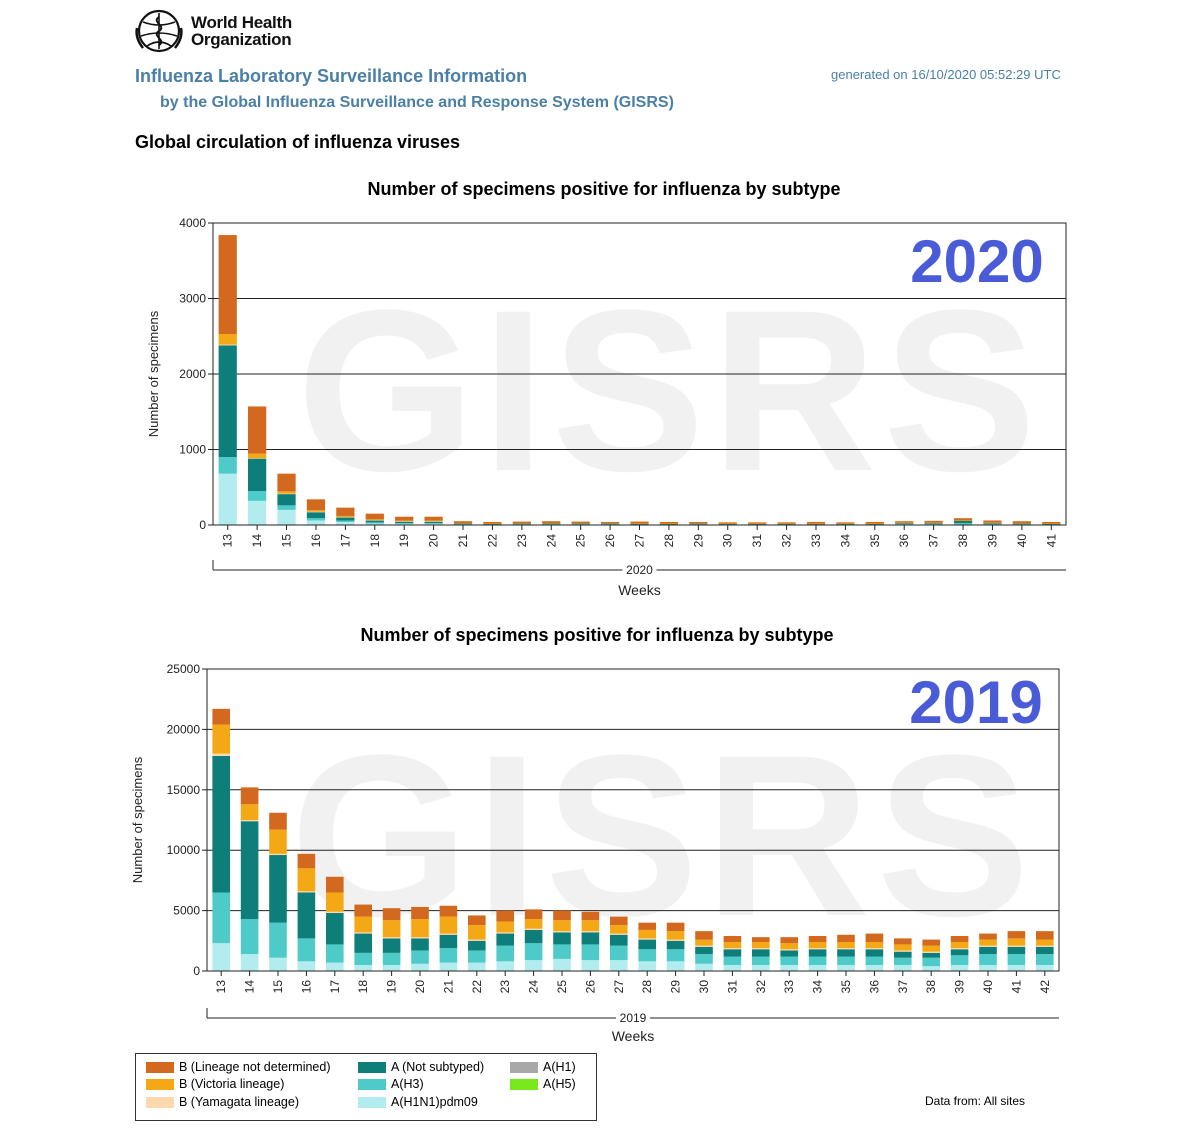 This screenshot has width=1203, height=1146. I want to click on x-tick-label: 20, so click(434, 541).